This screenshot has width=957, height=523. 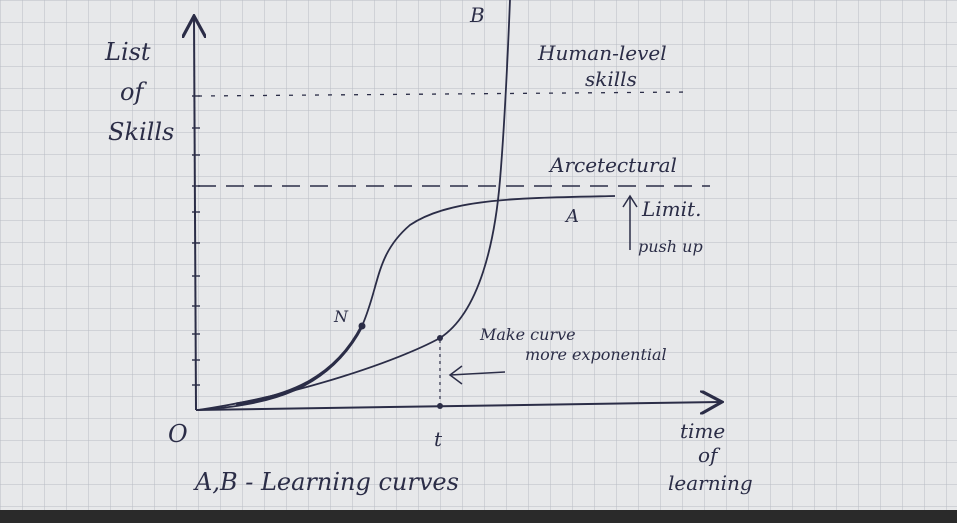 What do you see at coordinates (571, 216) in the screenshot?
I see `curve-a-label: A` at bounding box center [571, 216].